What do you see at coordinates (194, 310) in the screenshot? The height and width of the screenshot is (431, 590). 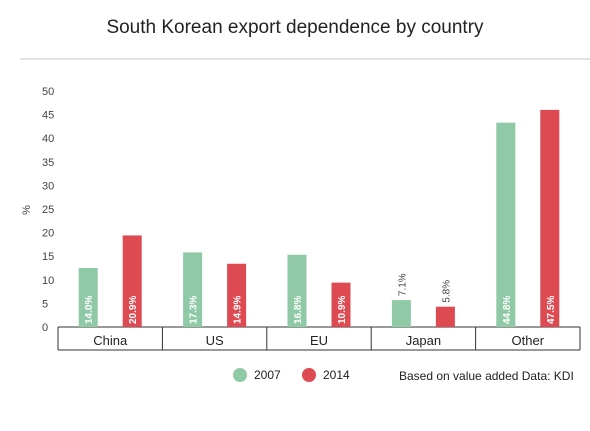 I see `bar-value-label: 17.3%` at bounding box center [194, 310].